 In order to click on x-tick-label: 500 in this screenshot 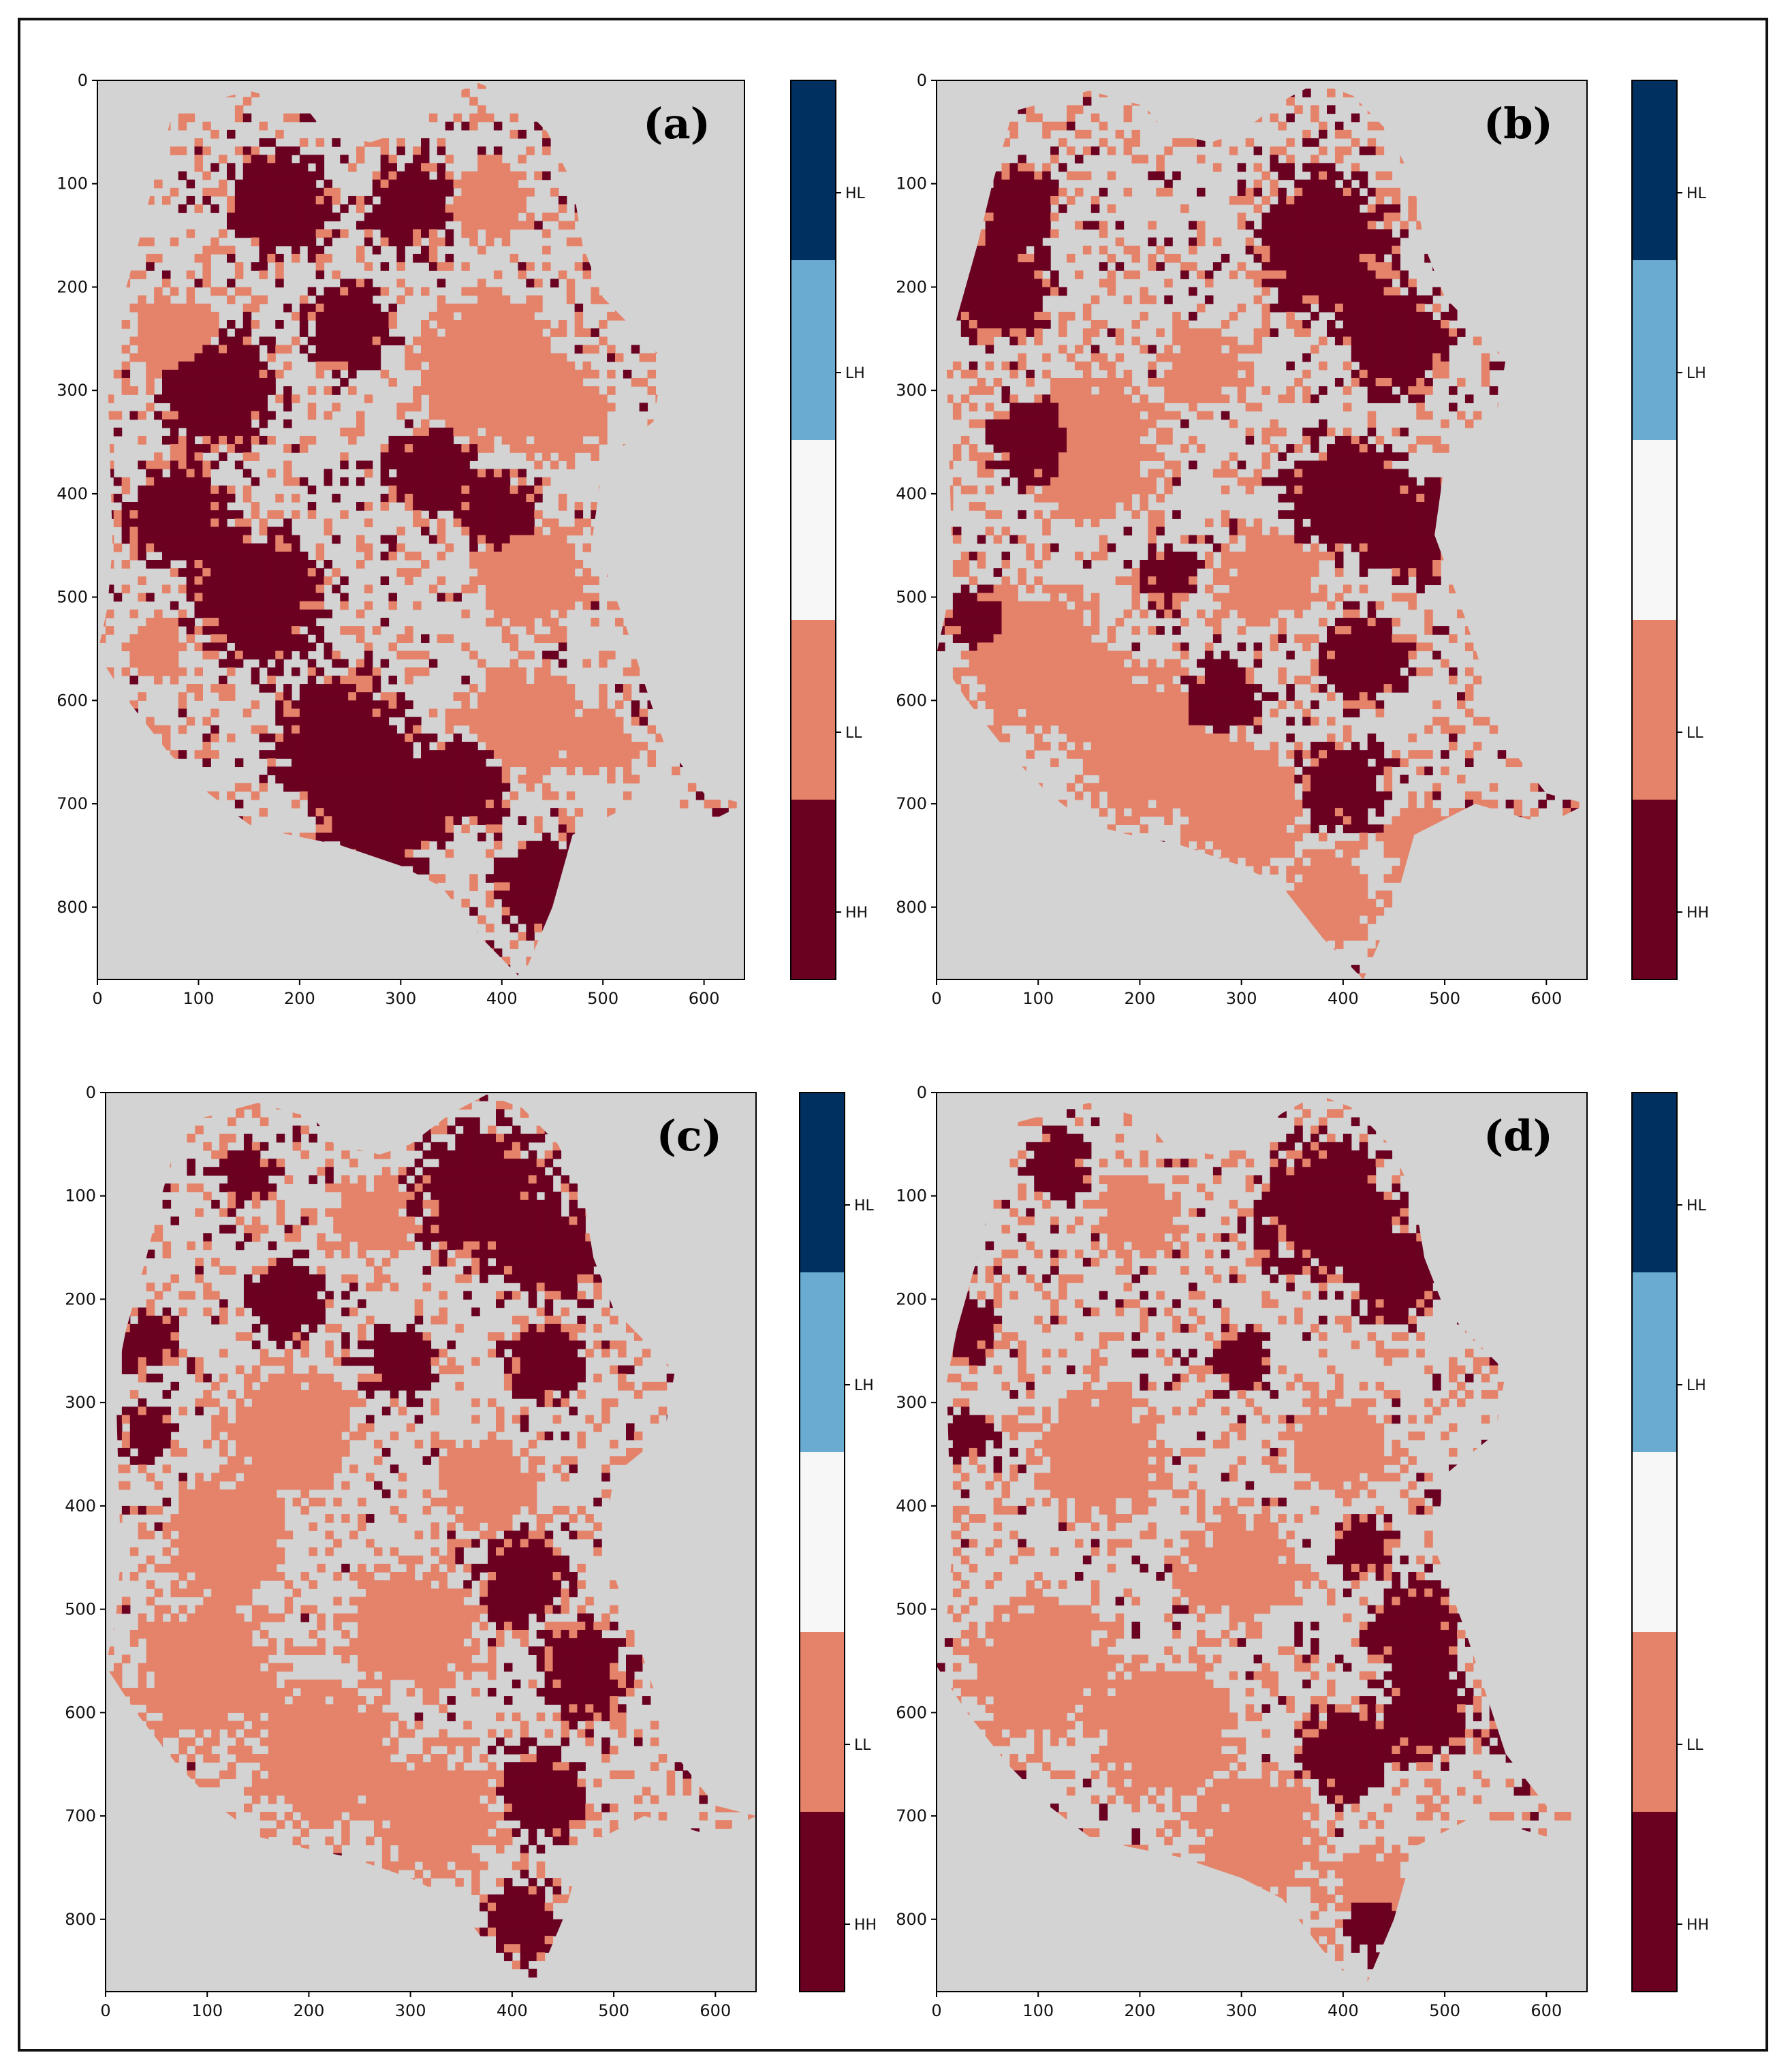, I will do `click(602, 998)`.